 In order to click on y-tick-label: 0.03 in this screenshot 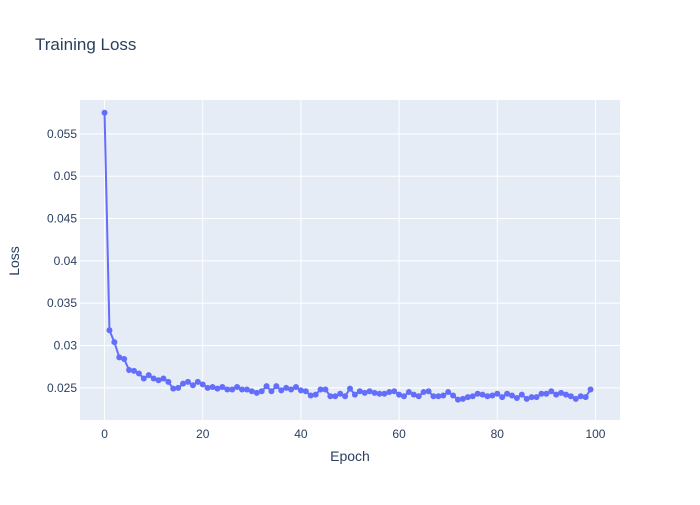, I will do `click(66, 346)`.